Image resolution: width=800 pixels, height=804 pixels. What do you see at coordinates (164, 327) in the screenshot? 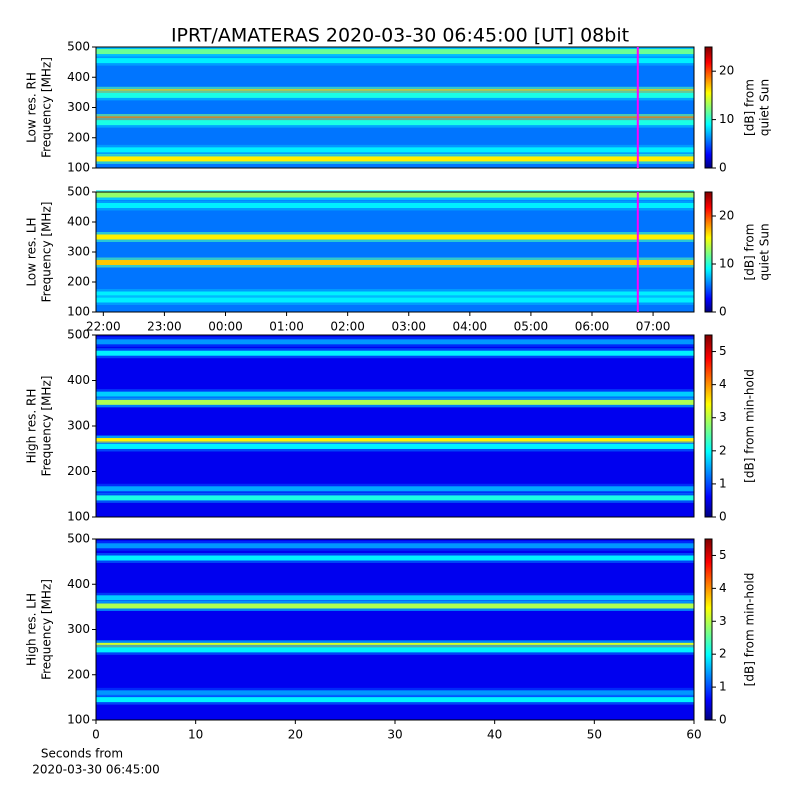
I see `x-tick-label: 23:00` at bounding box center [164, 327].